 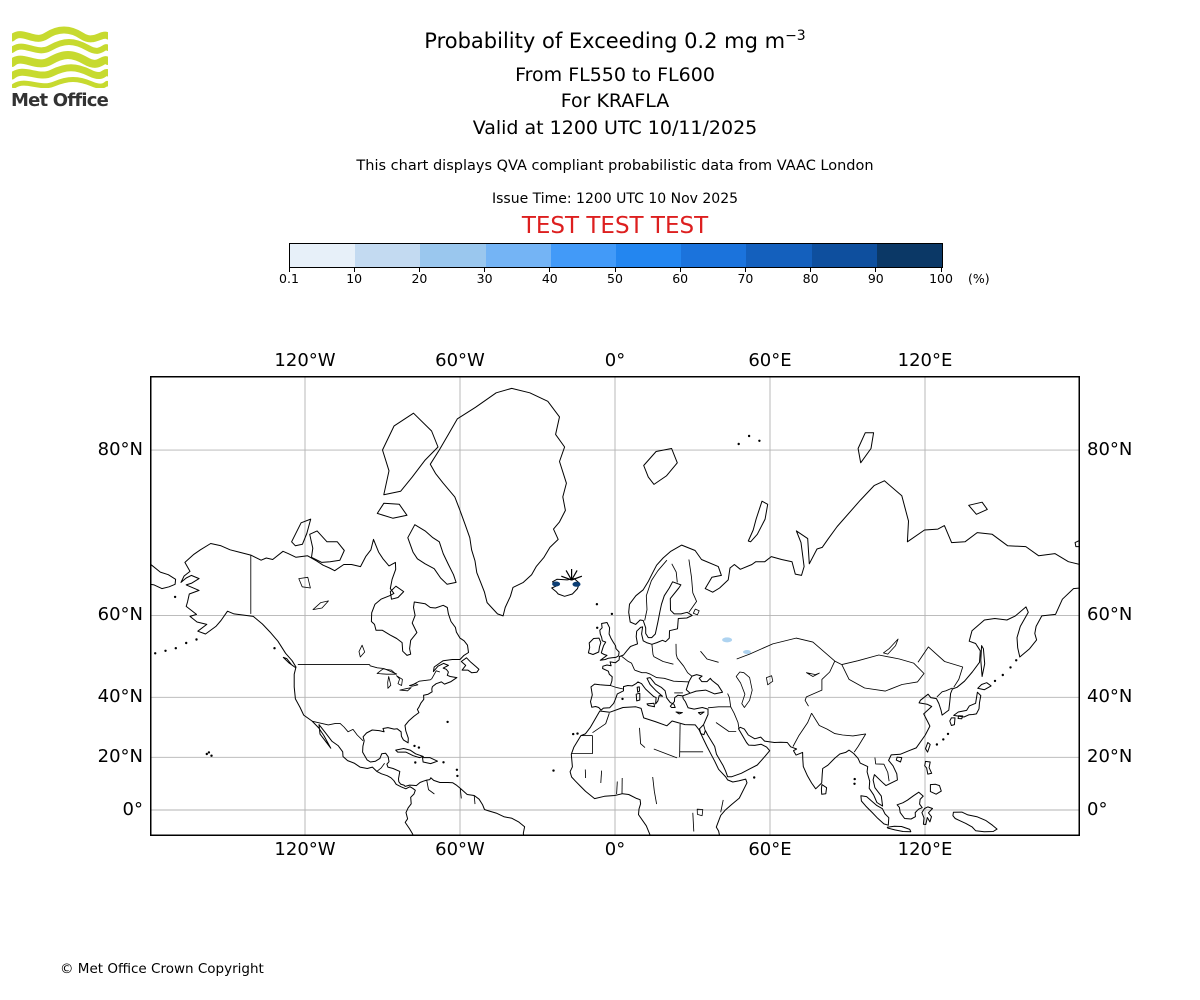 What do you see at coordinates (305, 849) in the screenshot?
I see `x-axis-label-bottom: 120°W` at bounding box center [305, 849].